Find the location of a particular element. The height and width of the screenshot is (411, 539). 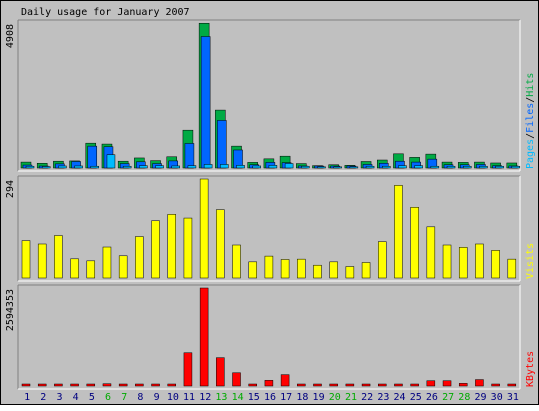

x-tick-label-12: 12 is located at coordinates (205, 397).